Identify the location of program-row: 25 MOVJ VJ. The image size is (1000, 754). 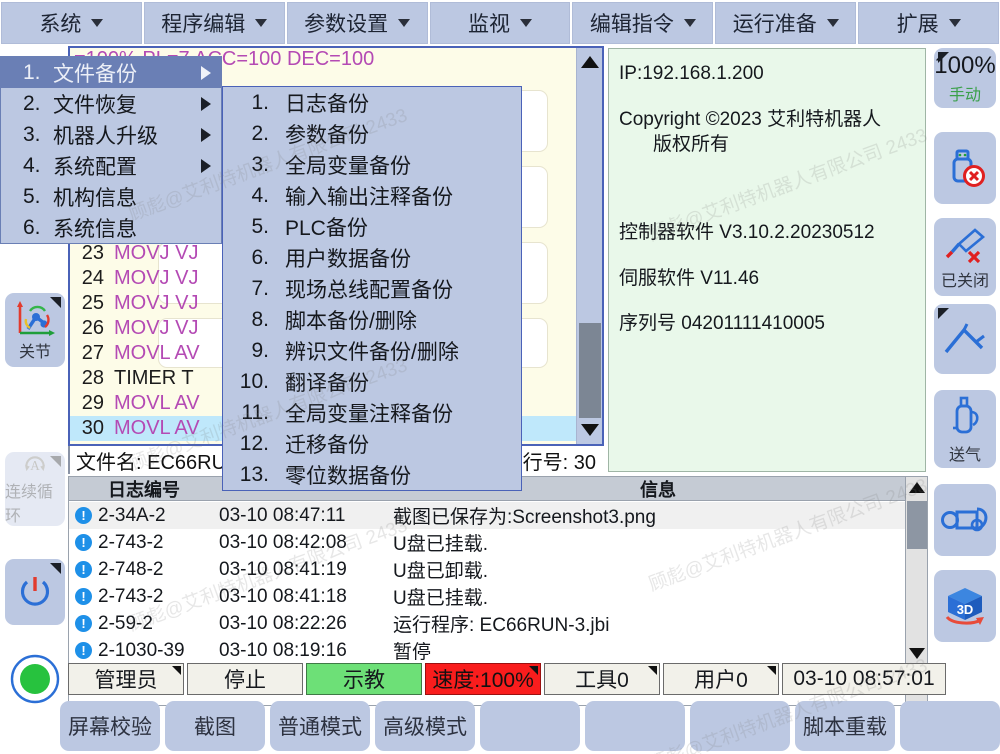
(336, 303).